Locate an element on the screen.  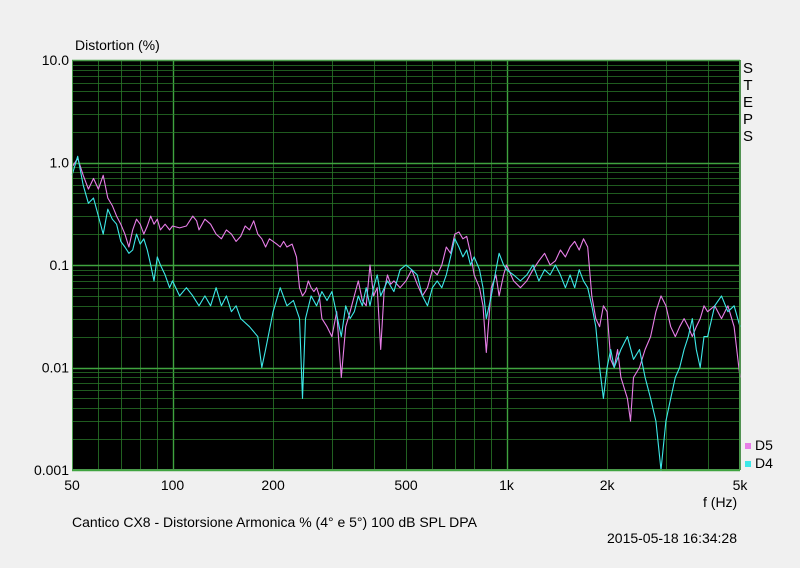
y-tick-label: 0.001 is located at coordinates (51, 470).